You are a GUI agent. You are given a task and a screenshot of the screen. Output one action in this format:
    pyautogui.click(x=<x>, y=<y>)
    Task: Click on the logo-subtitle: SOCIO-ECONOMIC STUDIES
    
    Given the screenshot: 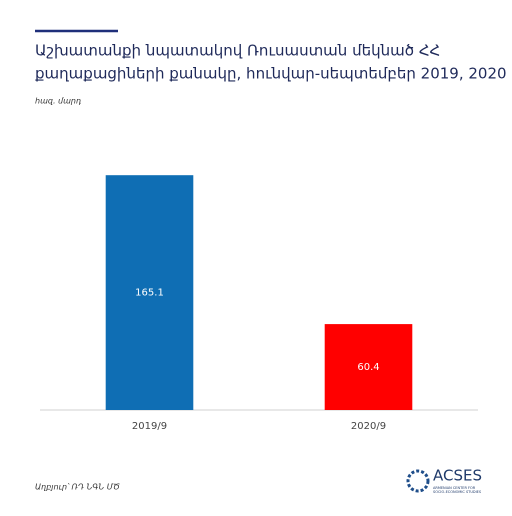 What is the action you would take?
    pyautogui.click(x=457, y=492)
    